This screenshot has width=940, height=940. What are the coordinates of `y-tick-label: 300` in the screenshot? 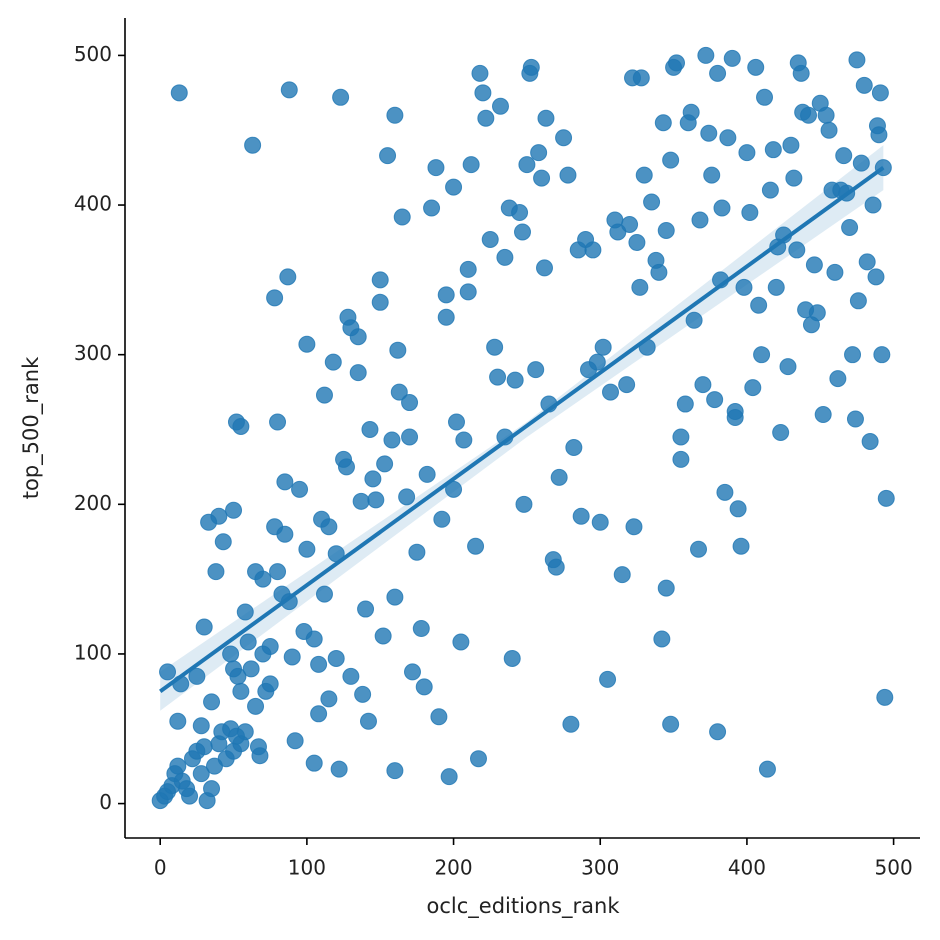 It's located at (93, 353).